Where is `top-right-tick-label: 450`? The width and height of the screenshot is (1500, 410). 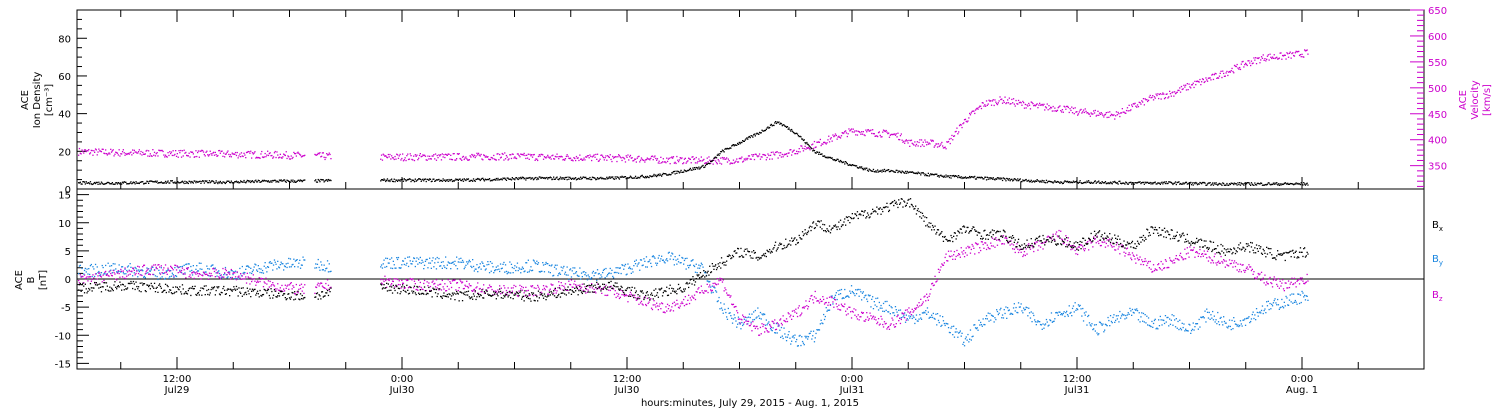 top-right-tick-label: 450 is located at coordinates (1437, 115).